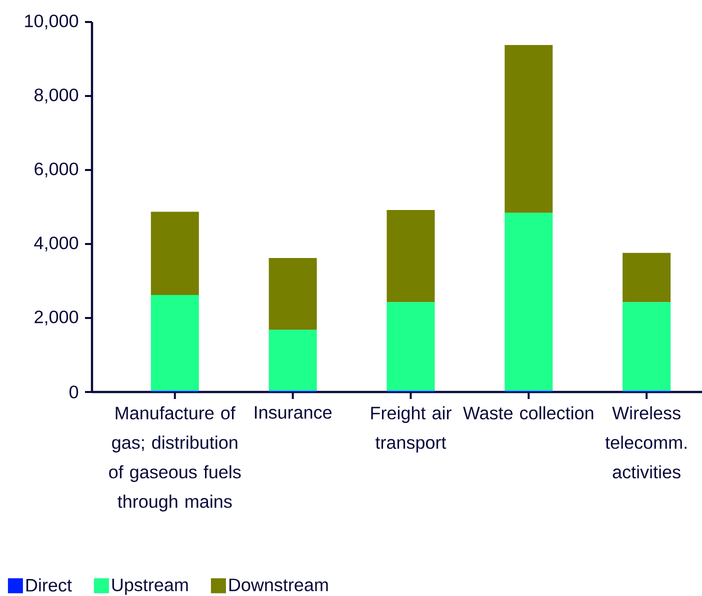 The image size is (702, 596). What do you see at coordinates (150, 586) in the screenshot?
I see `legend-label: Upstream` at bounding box center [150, 586].